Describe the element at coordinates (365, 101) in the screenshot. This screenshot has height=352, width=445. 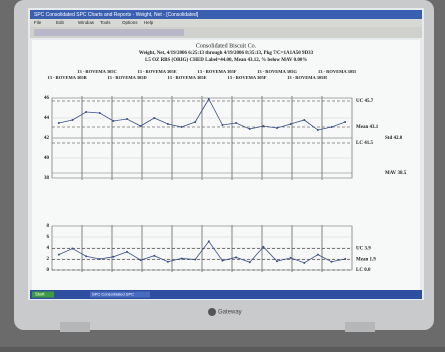
I see `limit-label: UC 45.7` at that location.